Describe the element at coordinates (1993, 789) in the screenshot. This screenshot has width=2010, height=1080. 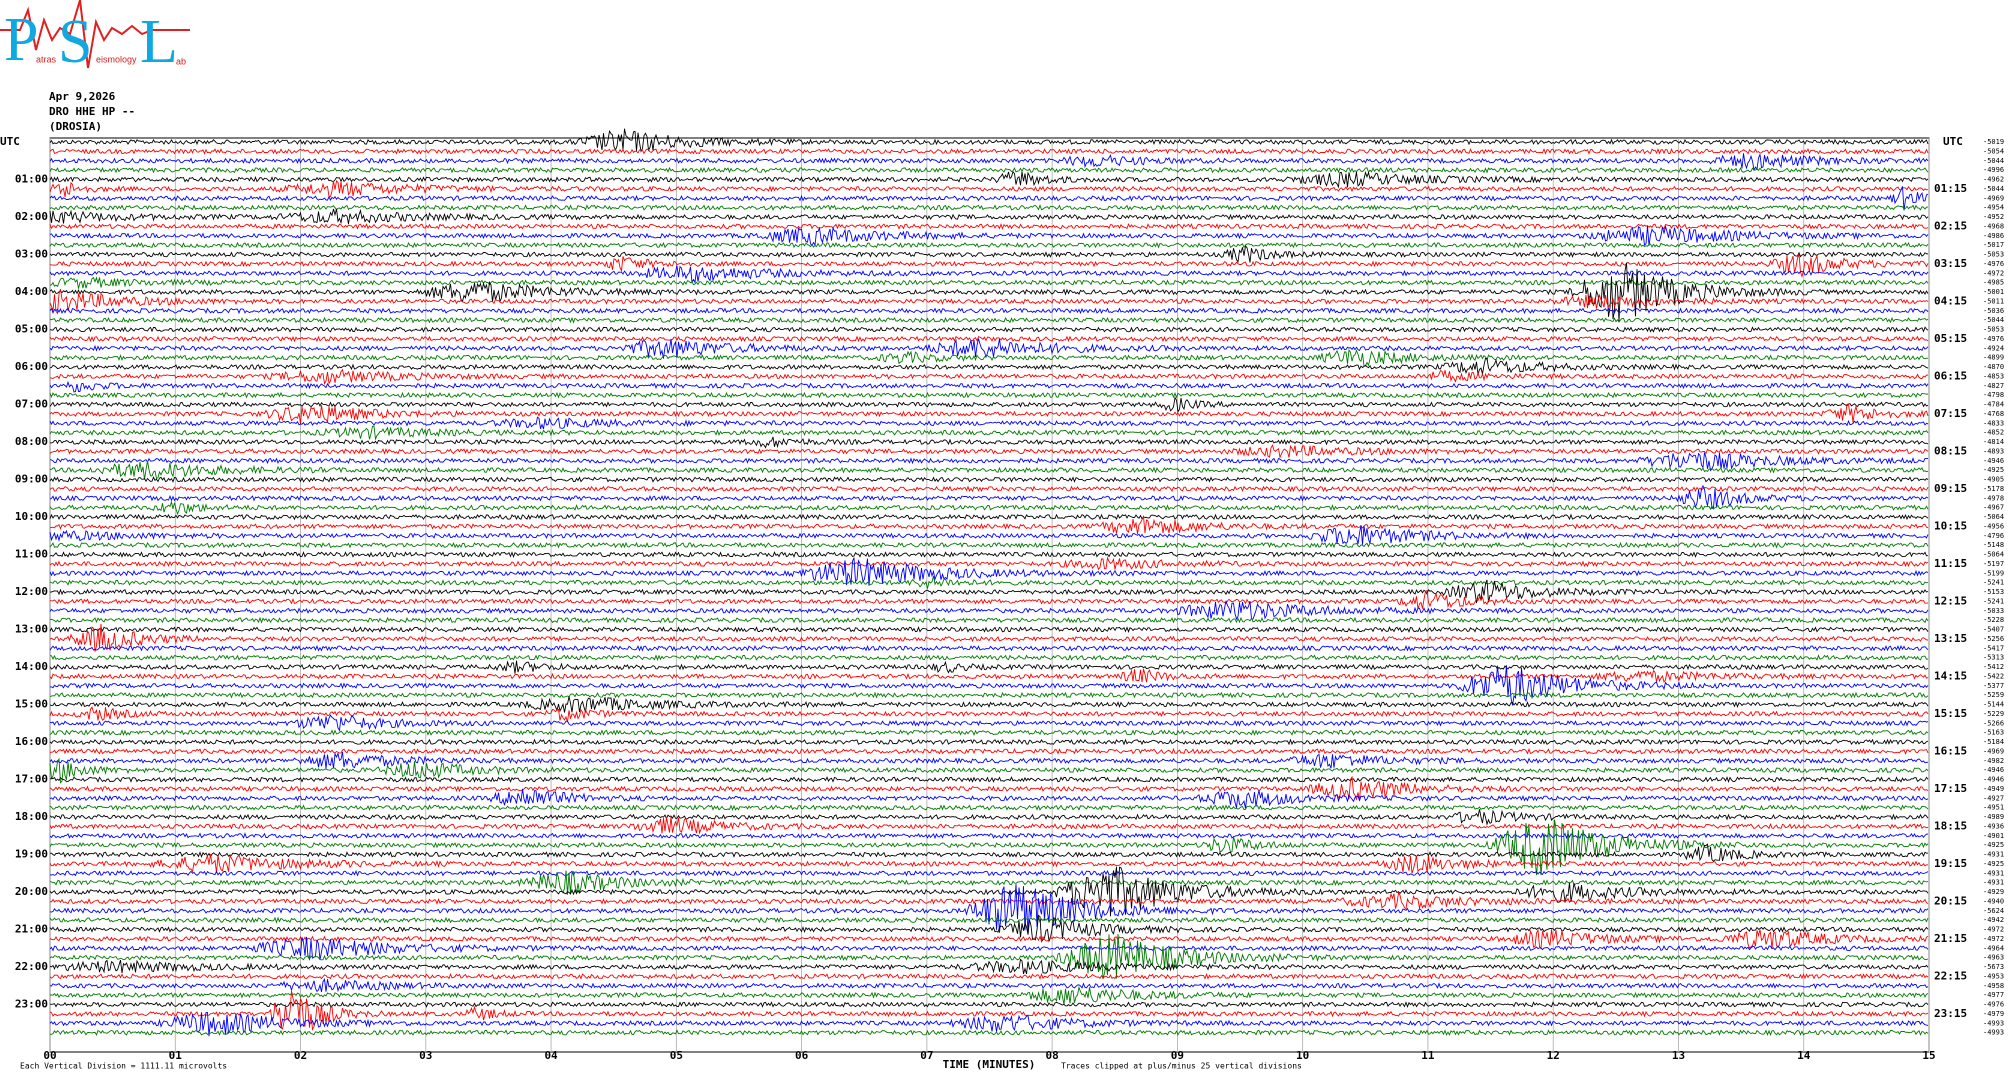
I see `trace-offset: -4949` at that location.